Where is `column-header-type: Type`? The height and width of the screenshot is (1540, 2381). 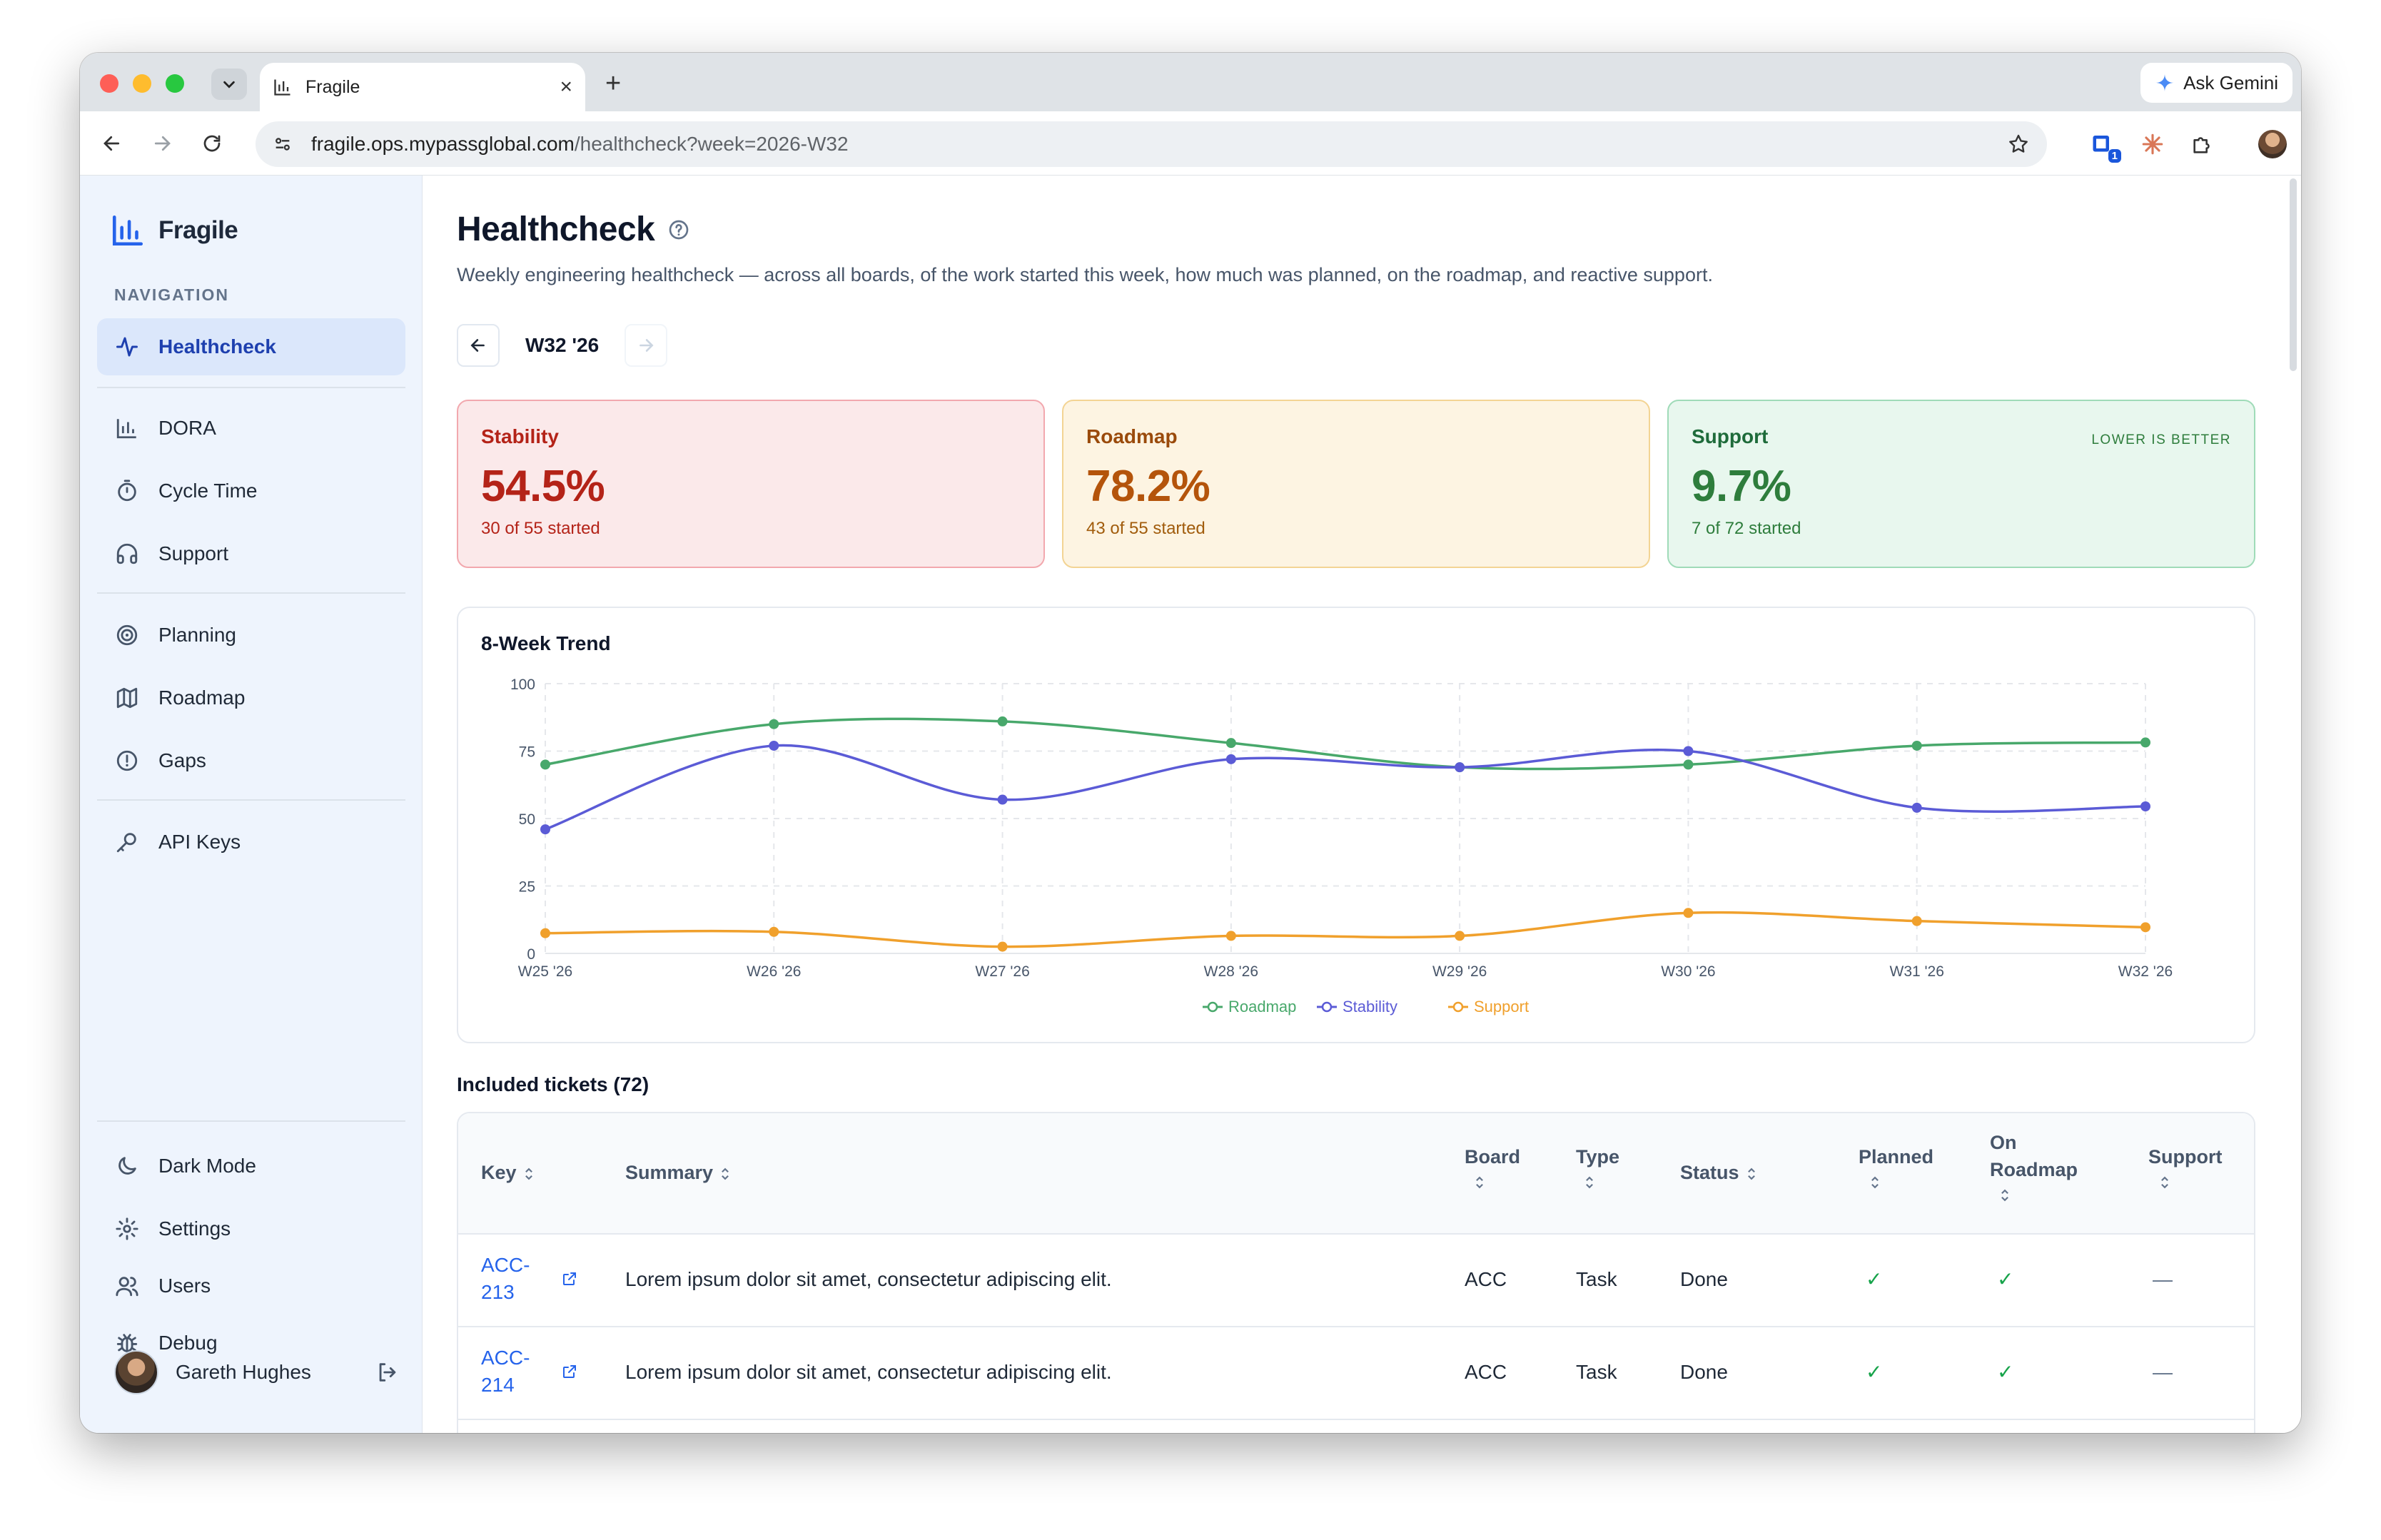 column-header-type: Type is located at coordinates (1597, 1170).